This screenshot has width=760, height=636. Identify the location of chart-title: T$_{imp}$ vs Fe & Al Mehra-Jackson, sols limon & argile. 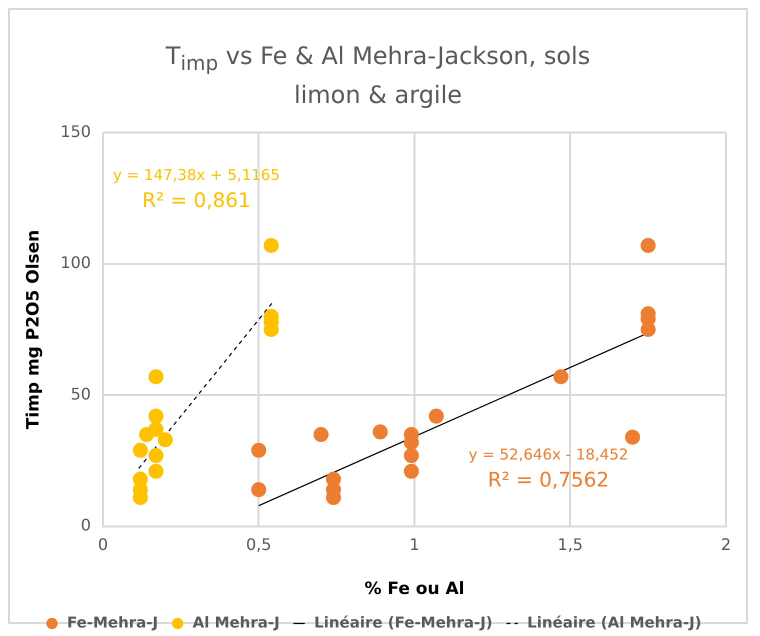
(378, 76).